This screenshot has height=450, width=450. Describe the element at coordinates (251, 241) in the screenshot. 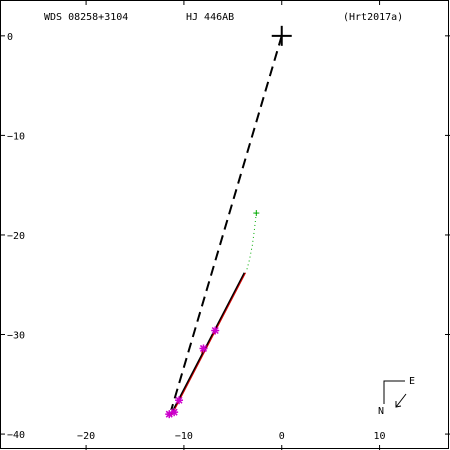

I see `green-dotted-path` at that location.